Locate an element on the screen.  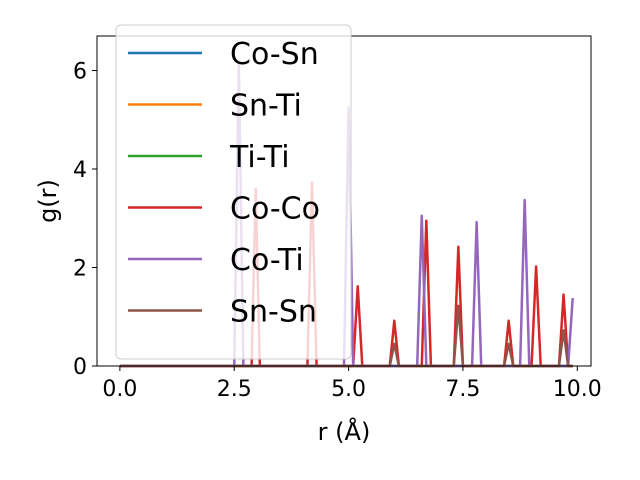
legend-label-co-ti: Co-Ti is located at coordinates (267, 260).